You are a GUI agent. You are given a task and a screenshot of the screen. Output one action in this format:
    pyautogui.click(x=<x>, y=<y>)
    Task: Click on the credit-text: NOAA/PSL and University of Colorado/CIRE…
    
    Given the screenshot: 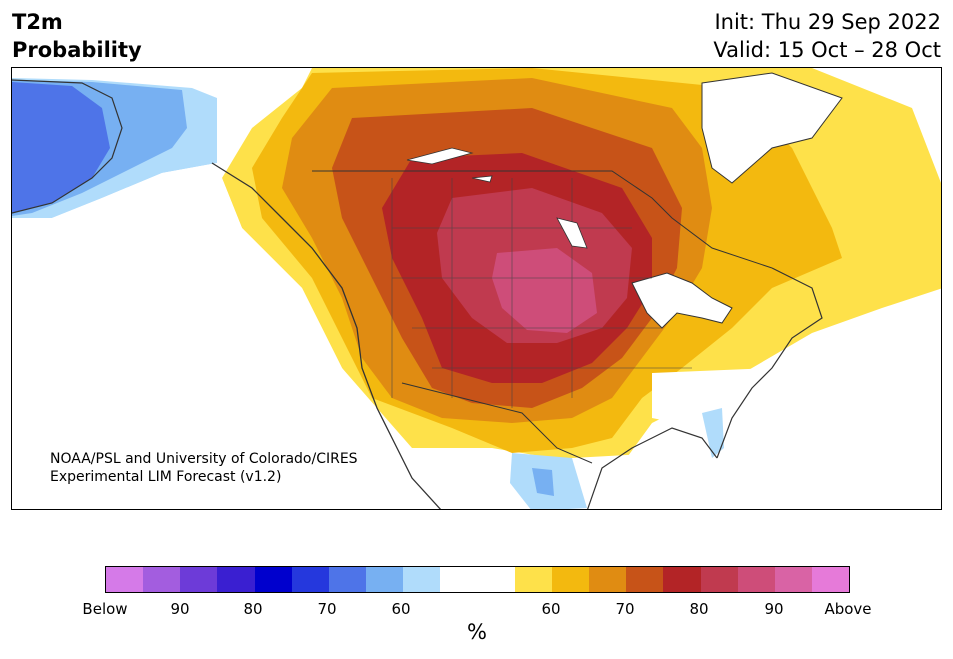 What is the action you would take?
    pyautogui.click(x=204, y=468)
    